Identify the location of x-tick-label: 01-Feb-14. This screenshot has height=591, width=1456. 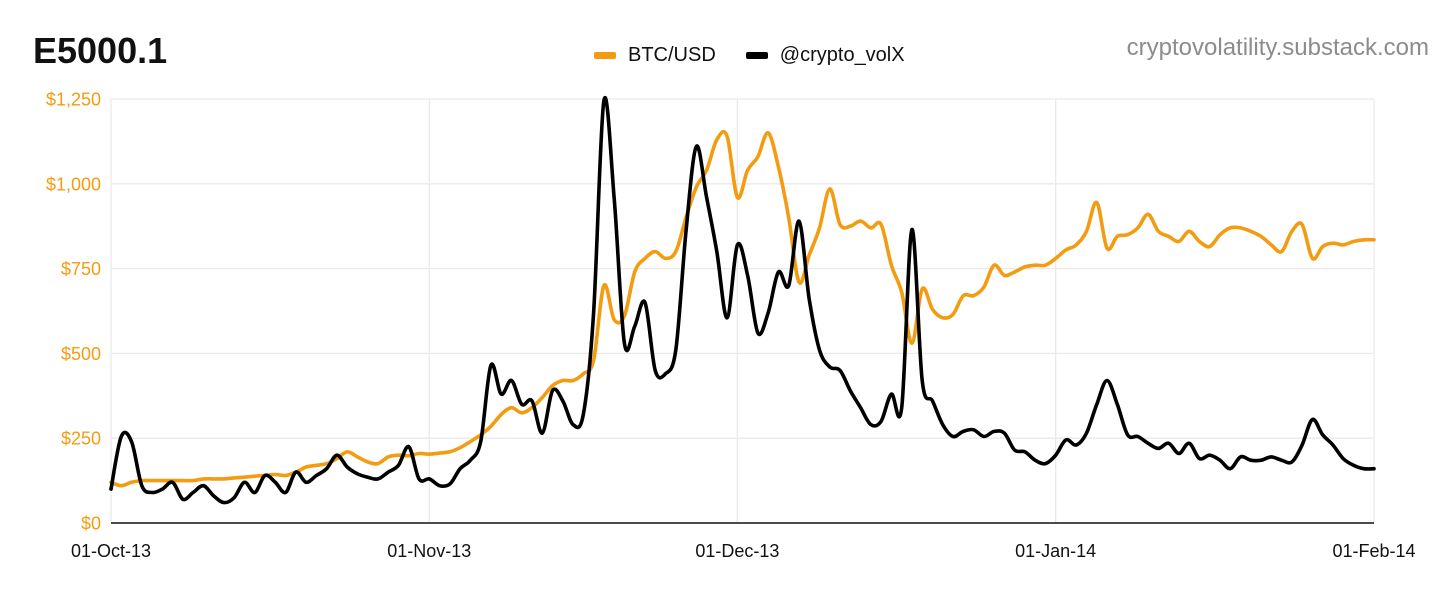
(1373, 551).